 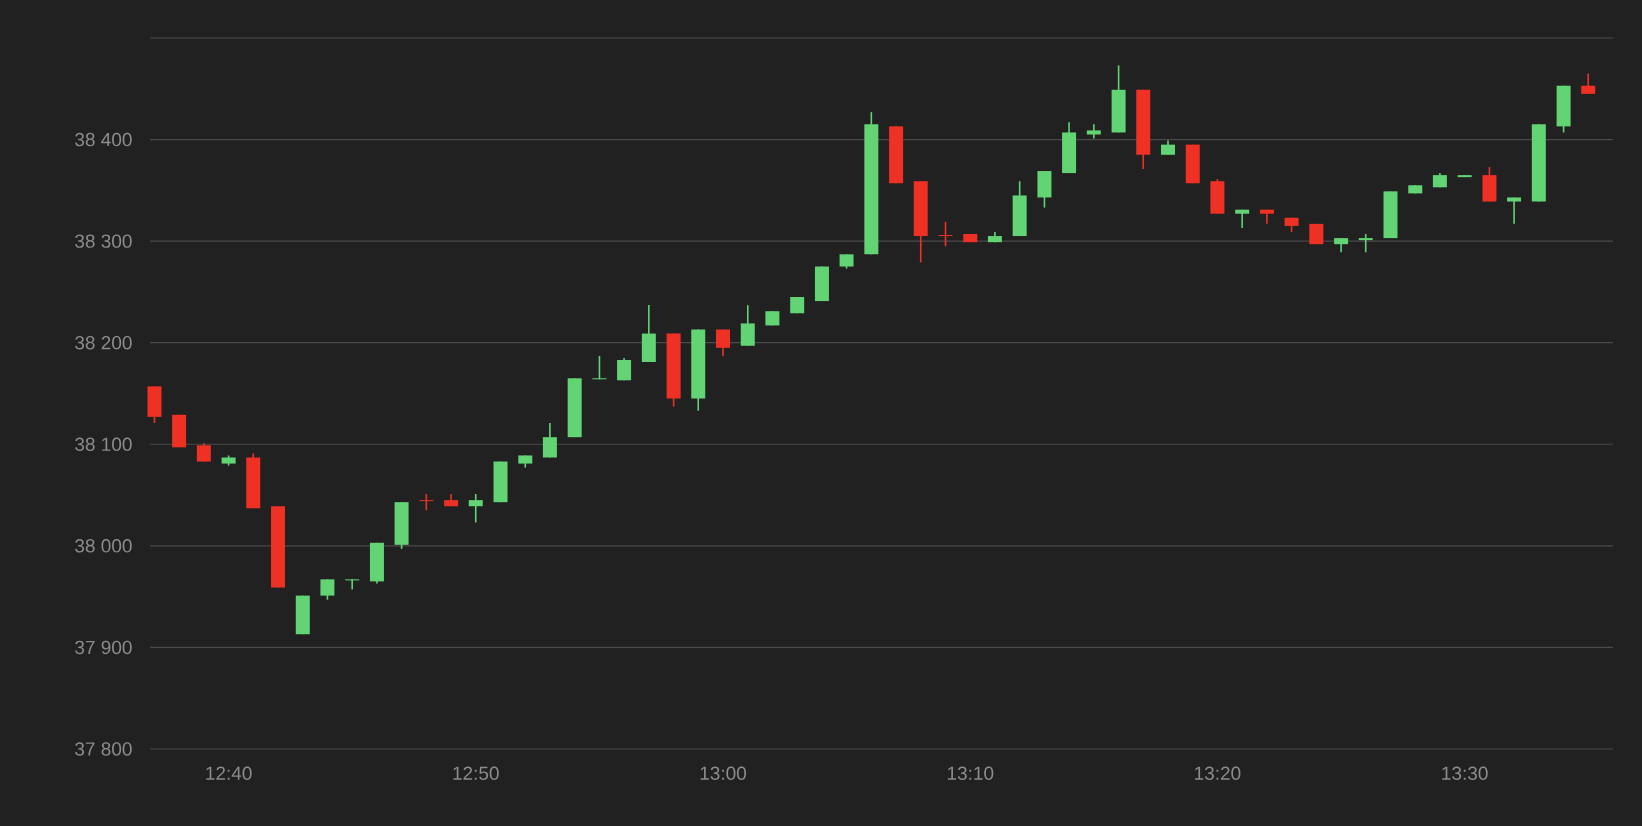 I want to click on y-tick-label: 37 800, so click(x=103, y=749).